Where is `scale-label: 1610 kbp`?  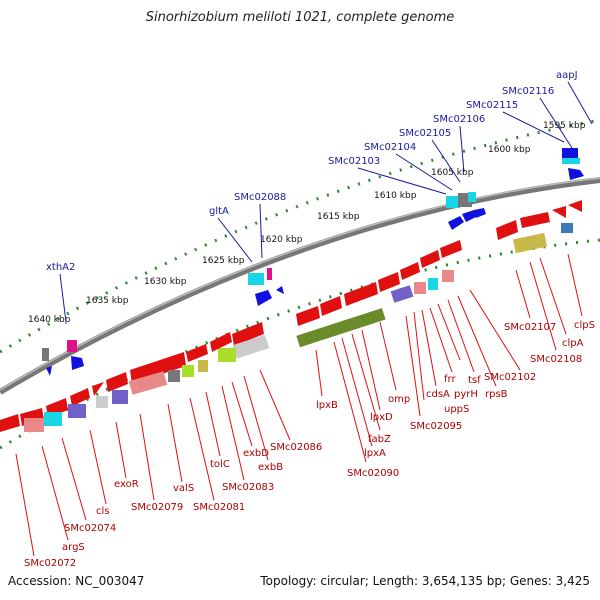 scale-label: 1610 kbp is located at coordinates (395, 196).